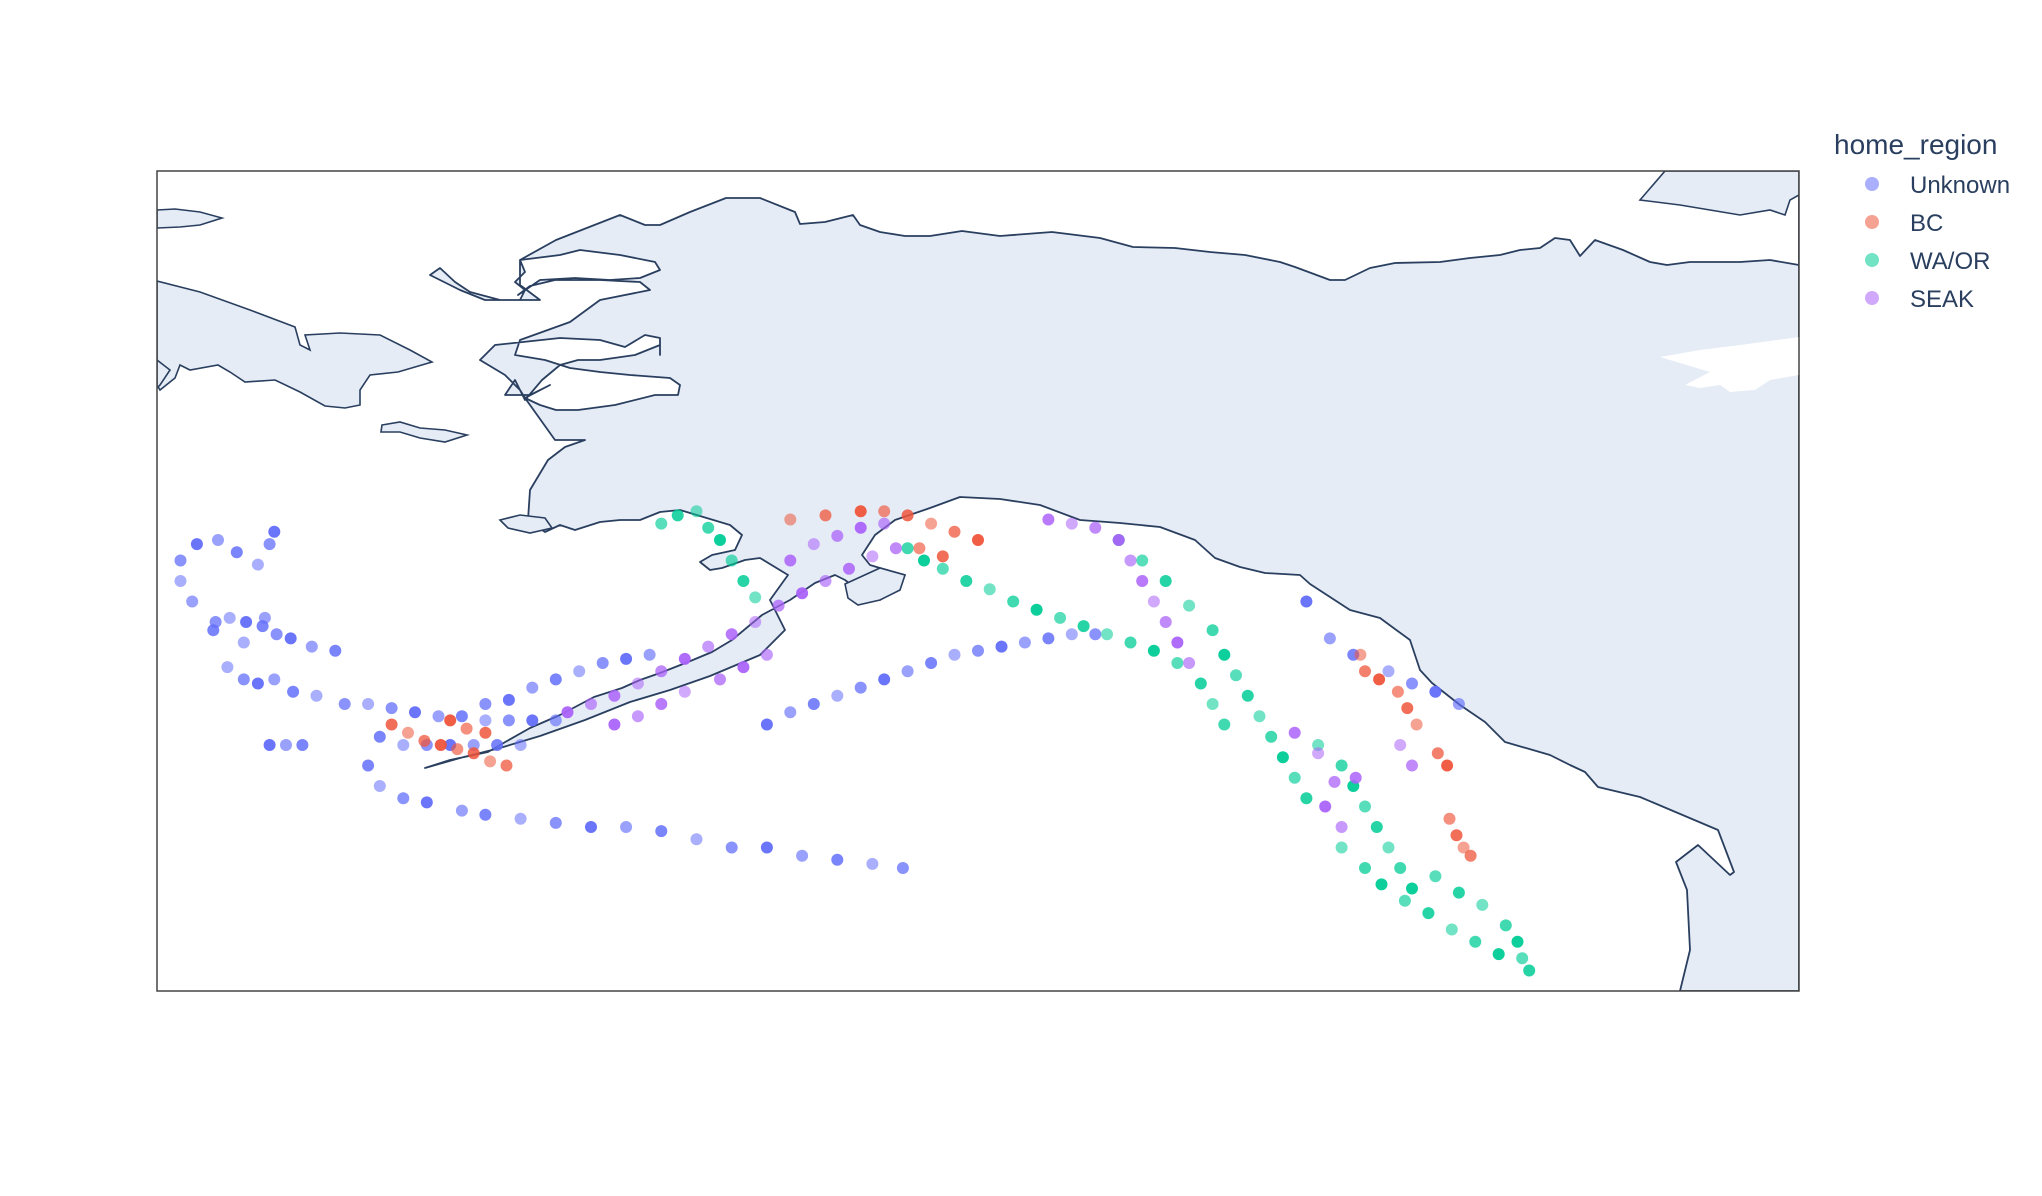 The height and width of the screenshot is (1196, 2042). I want to click on legend-item-unknown: Unknown, so click(1937, 185).